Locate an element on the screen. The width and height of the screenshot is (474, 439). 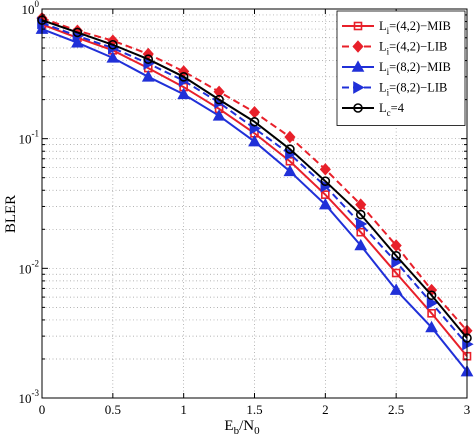
y-tick-label: 10⁰ is located at coordinates (31, 8).